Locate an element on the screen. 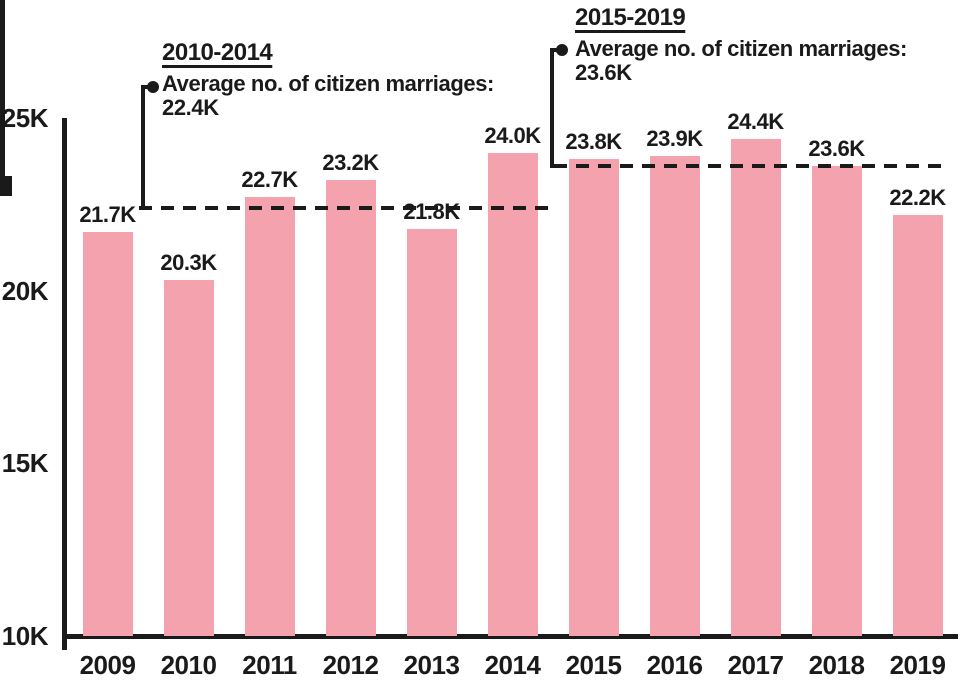 The image size is (967, 688). bar-value-label-2015: 23.8K is located at coordinates (593, 142).